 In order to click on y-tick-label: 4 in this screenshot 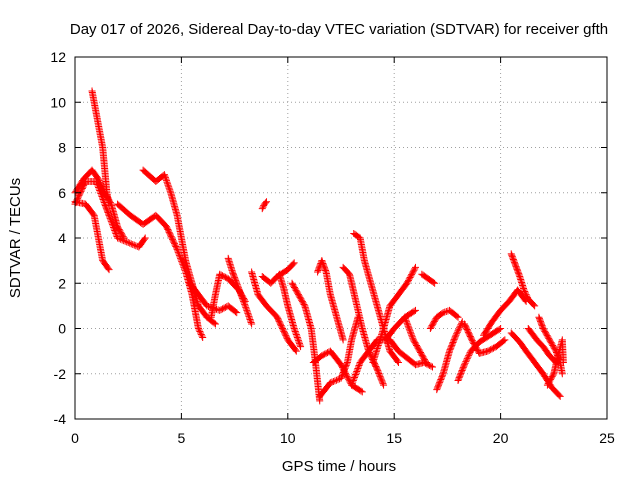, I will do `click(62, 238)`.